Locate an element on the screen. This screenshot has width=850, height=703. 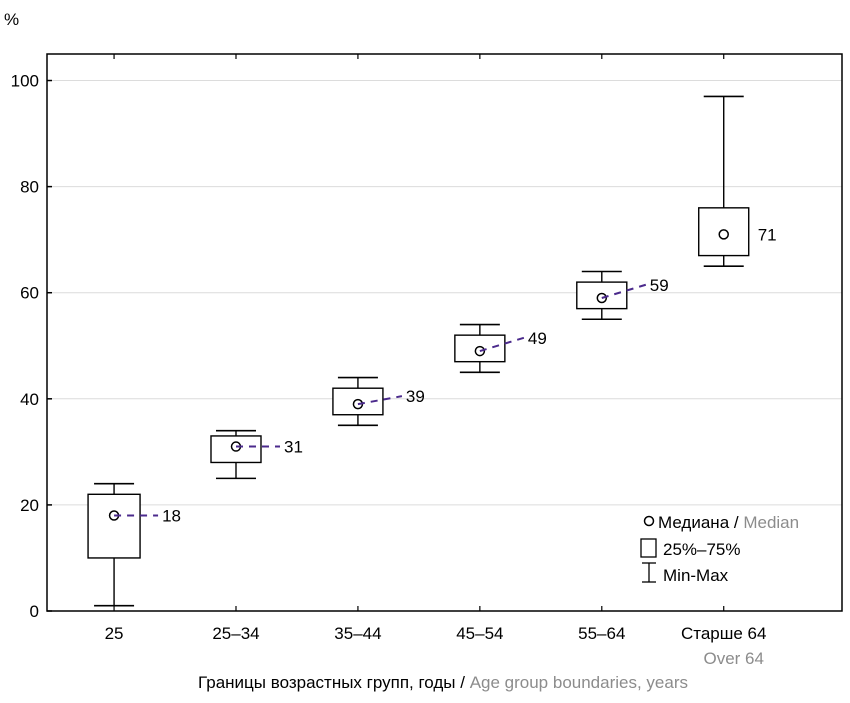
box-group: 71 is located at coordinates (737, 181).